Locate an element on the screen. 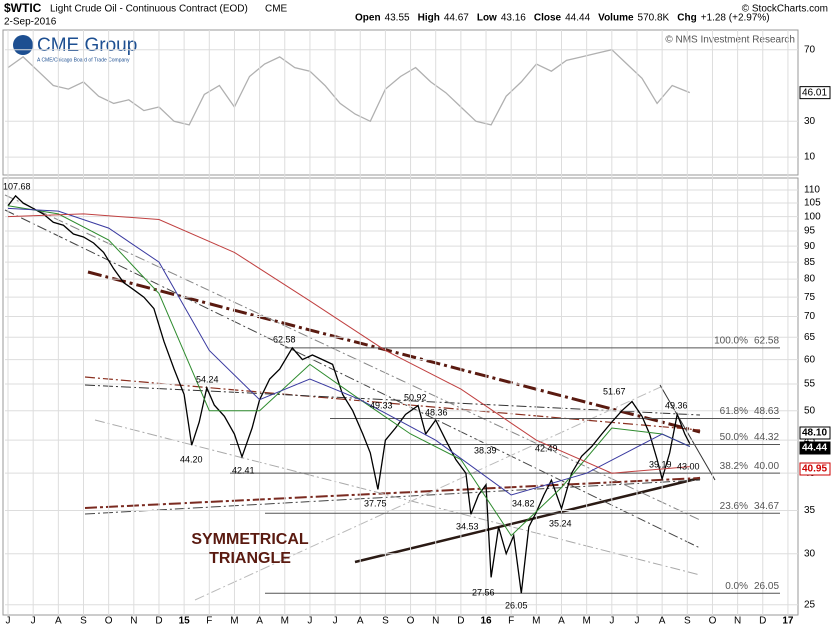 Image resolution: width=832 pixels, height=632 pixels. fib-value: 40.00 is located at coordinates (766, 466).